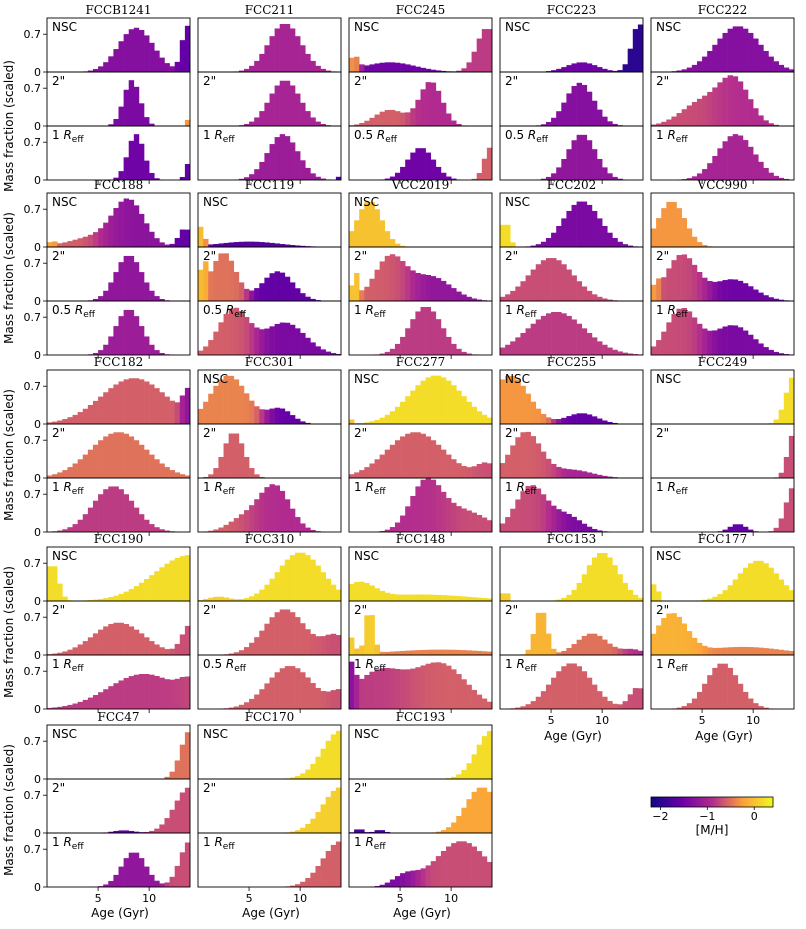 Image resolution: width=806 pixels, height=929 pixels. What do you see at coordinates (270, 10) in the screenshot?
I see `galaxy-title: FCC211` at bounding box center [270, 10].